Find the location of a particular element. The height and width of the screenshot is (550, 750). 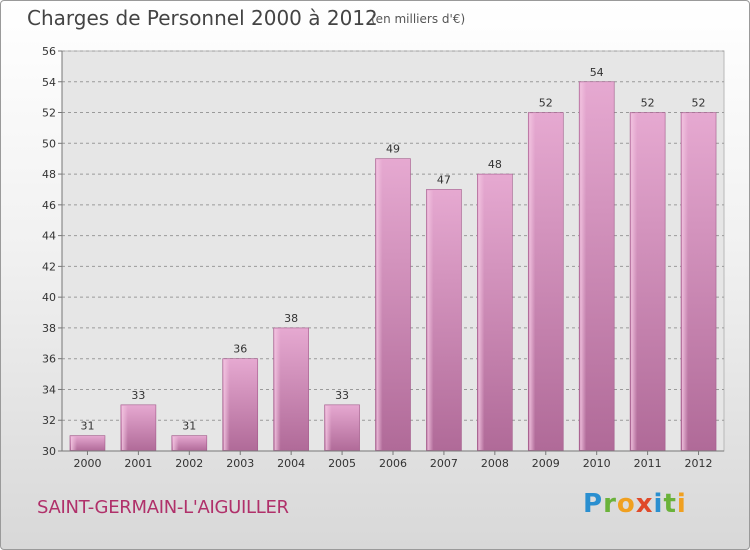

data-label: 54 is located at coordinates (597, 72).